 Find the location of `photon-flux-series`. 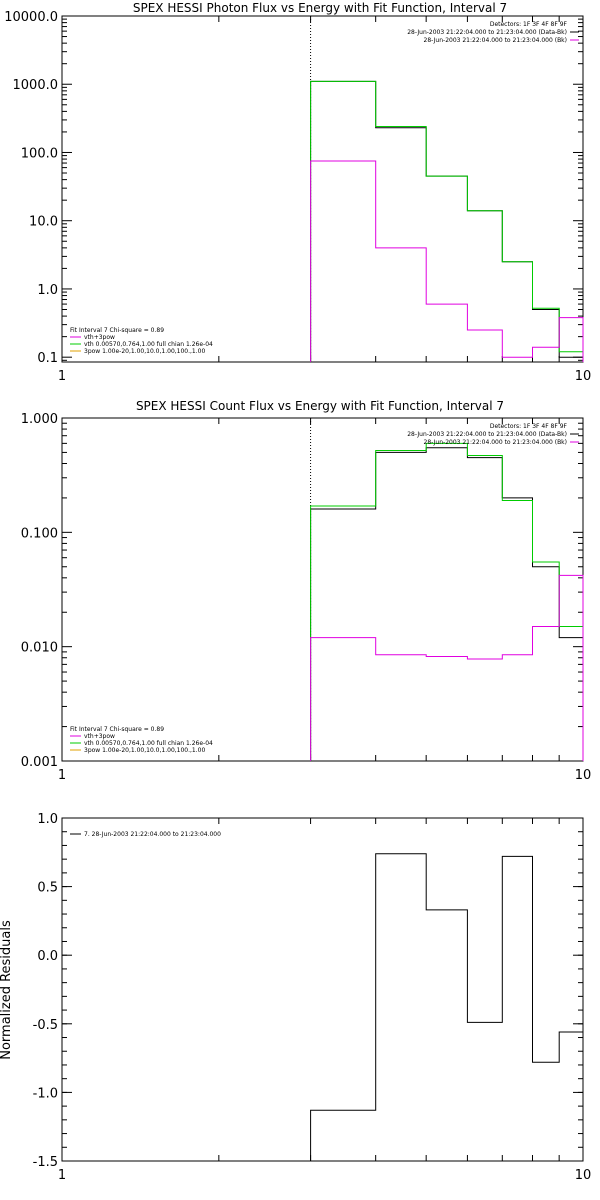

photon-flux-series is located at coordinates (447, 189).